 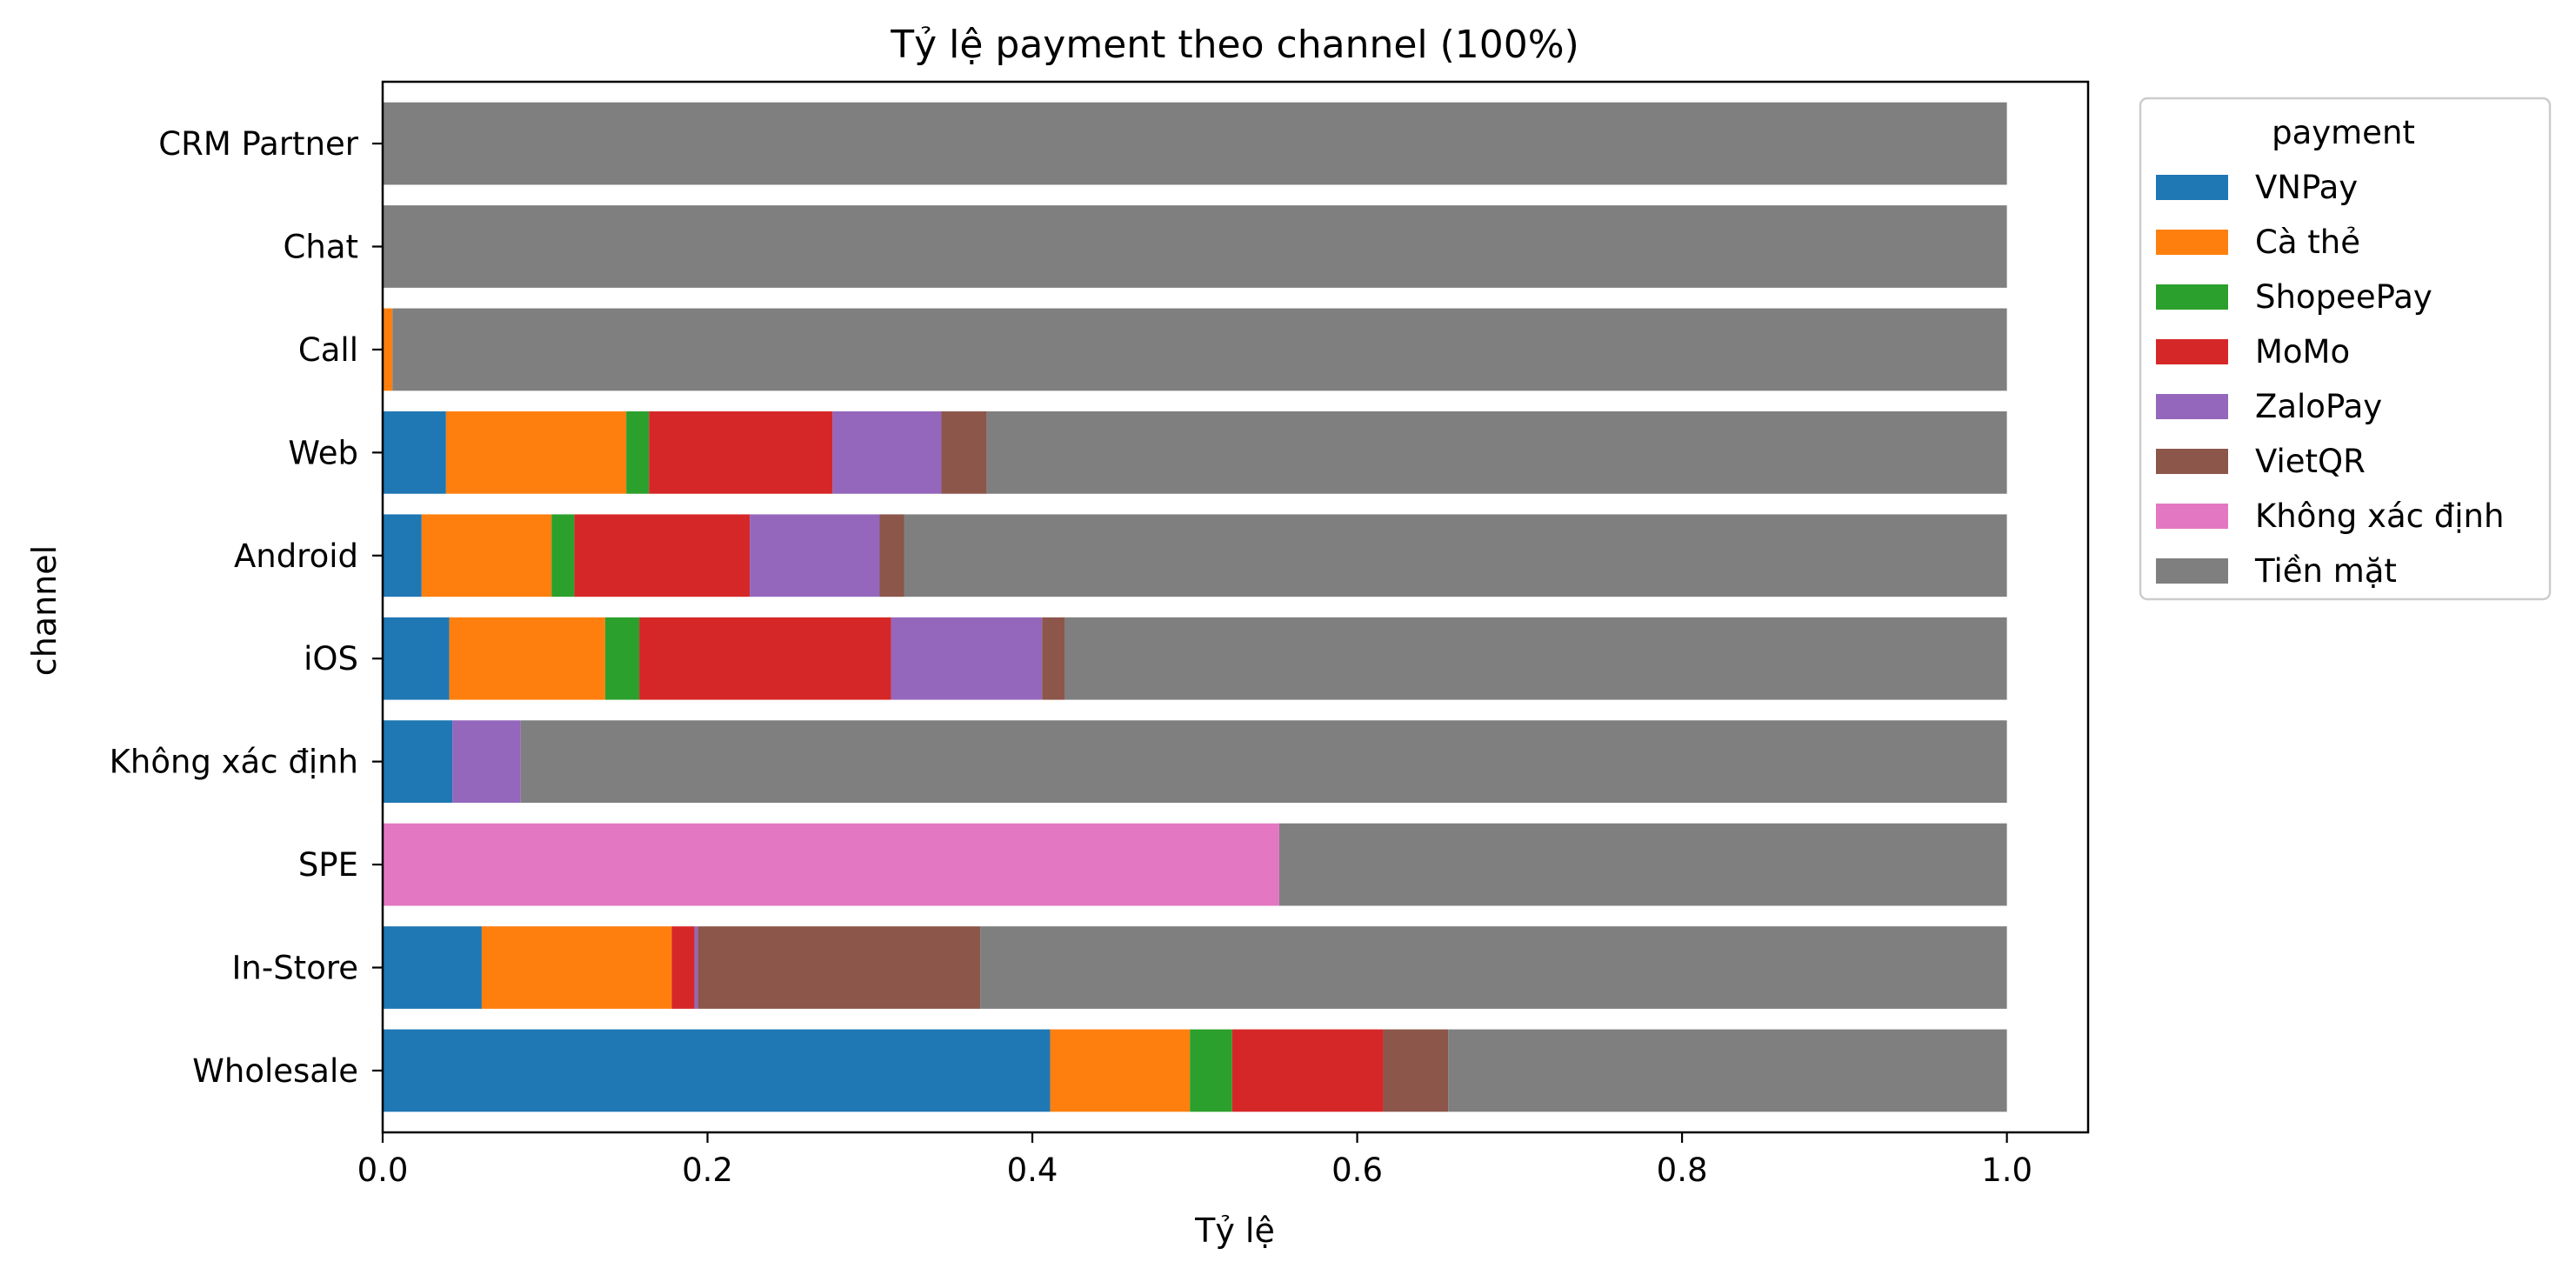 What do you see at coordinates (44, 611) in the screenshot?
I see `y-axis-label: channel` at bounding box center [44, 611].